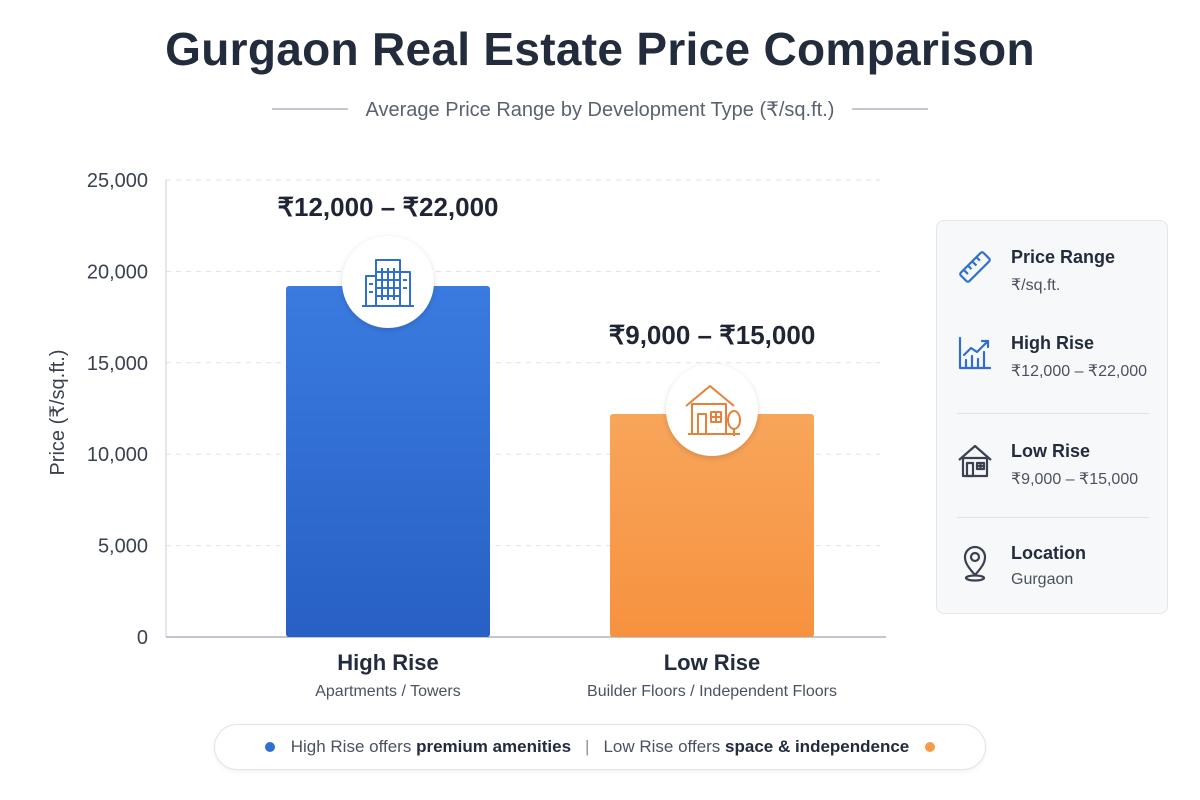  What do you see at coordinates (387, 207) in the screenshot?
I see `bar-range-label: ₹12,000 – ₹22,000` at bounding box center [387, 207].